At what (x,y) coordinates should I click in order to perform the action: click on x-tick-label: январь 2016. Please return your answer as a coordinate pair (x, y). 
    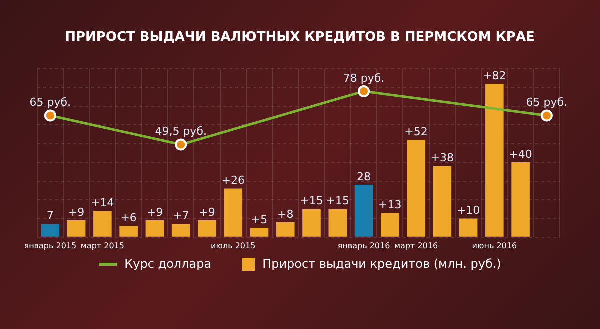
    Looking at the image, I should click on (364, 245).